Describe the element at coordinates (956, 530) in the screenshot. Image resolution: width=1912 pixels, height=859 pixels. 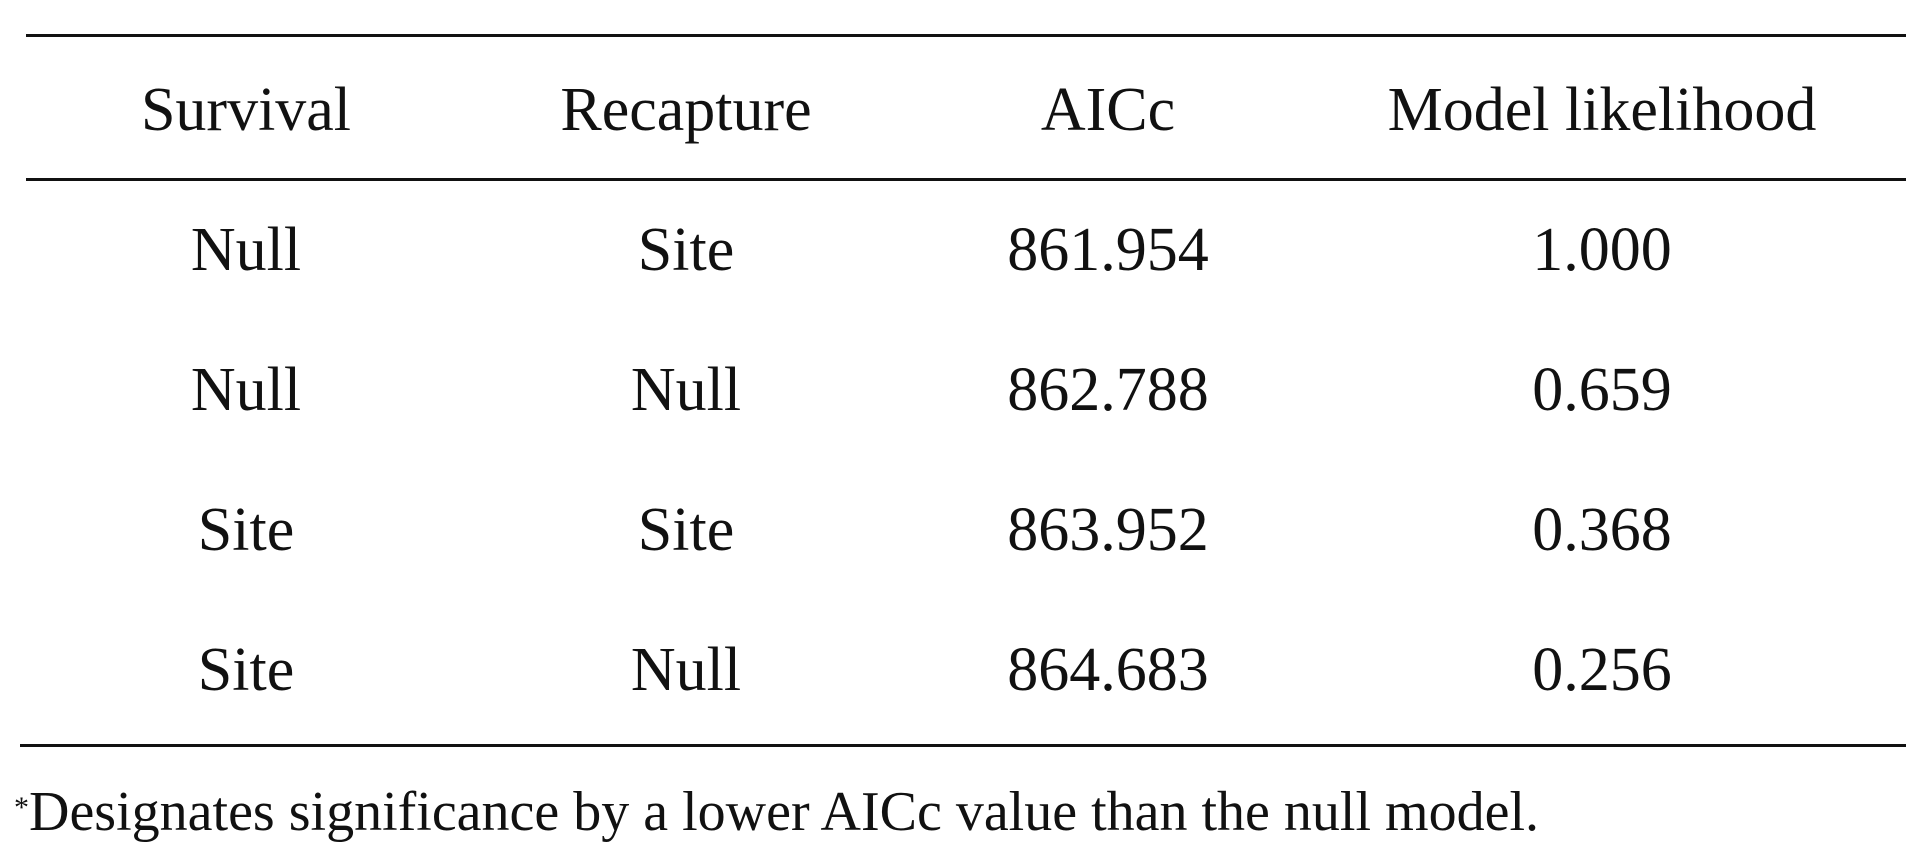
I see `table-row: Site Site 863.952 0.368` at that location.